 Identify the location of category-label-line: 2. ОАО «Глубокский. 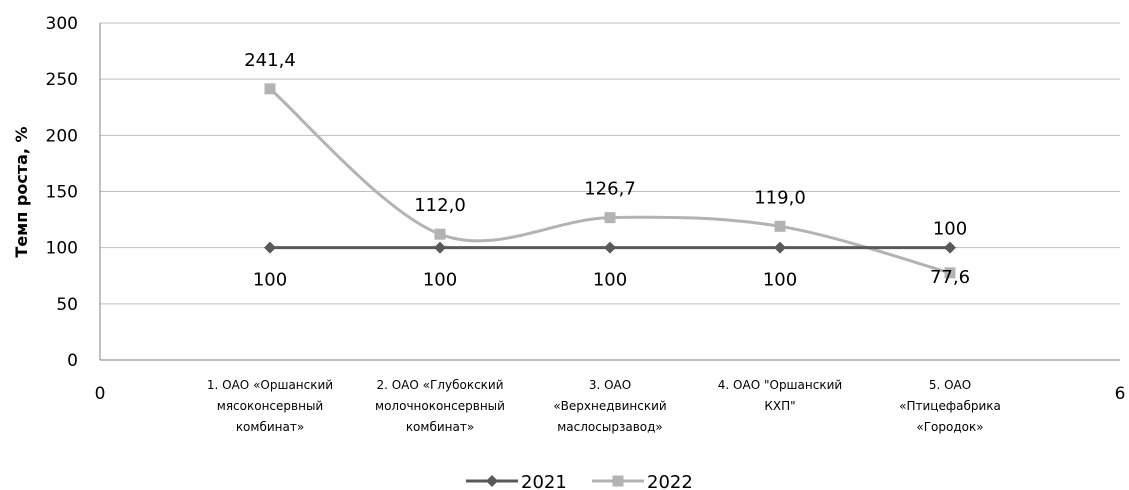
(439, 385).